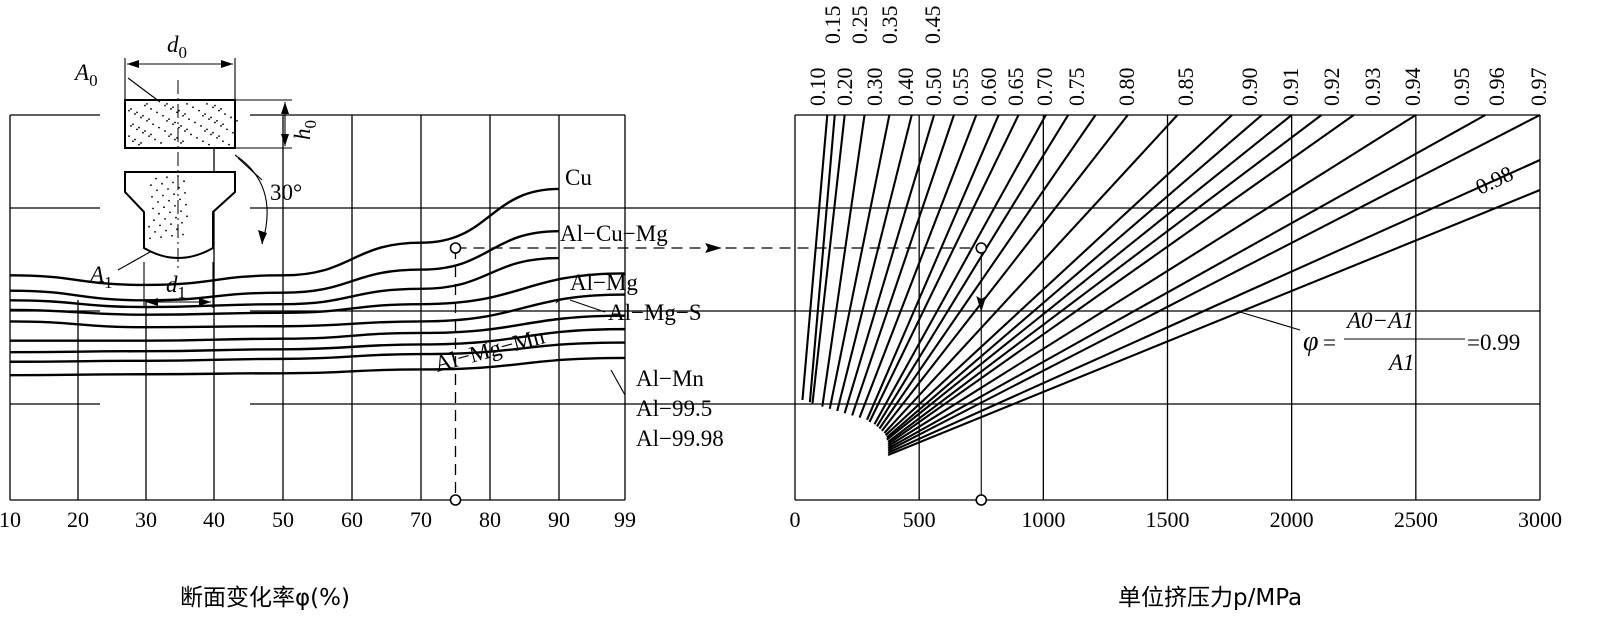  Describe the element at coordinates (352, 519) in the screenshot. I see `left-tick-60: 60` at that location.